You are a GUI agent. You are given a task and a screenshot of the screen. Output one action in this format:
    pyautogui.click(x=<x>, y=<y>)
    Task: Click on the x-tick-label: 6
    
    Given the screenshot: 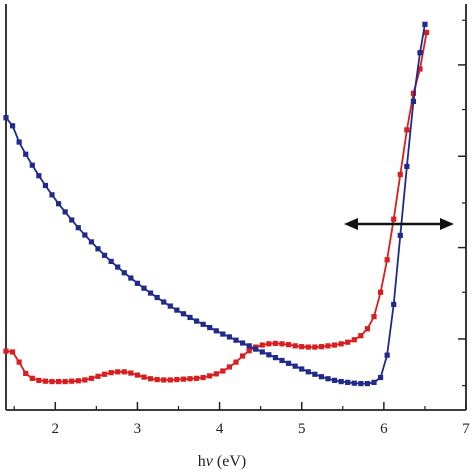 What is the action you would take?
    pyautogui.click(x=384, y=429)
    